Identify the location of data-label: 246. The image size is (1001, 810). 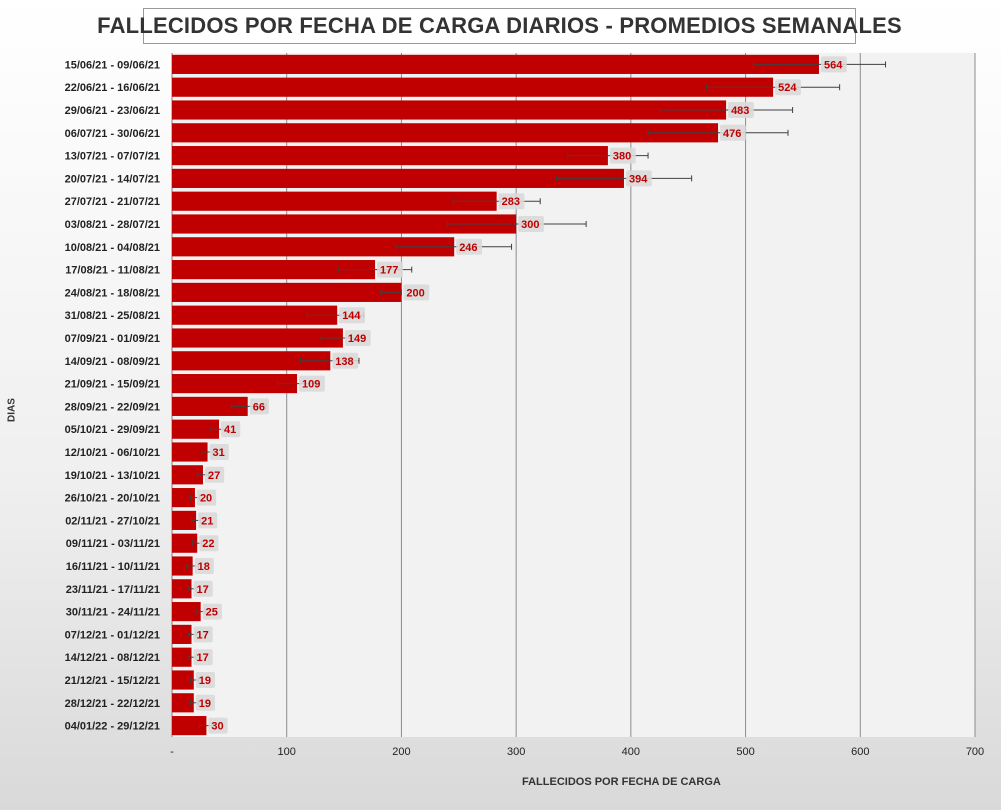
(468, 248).